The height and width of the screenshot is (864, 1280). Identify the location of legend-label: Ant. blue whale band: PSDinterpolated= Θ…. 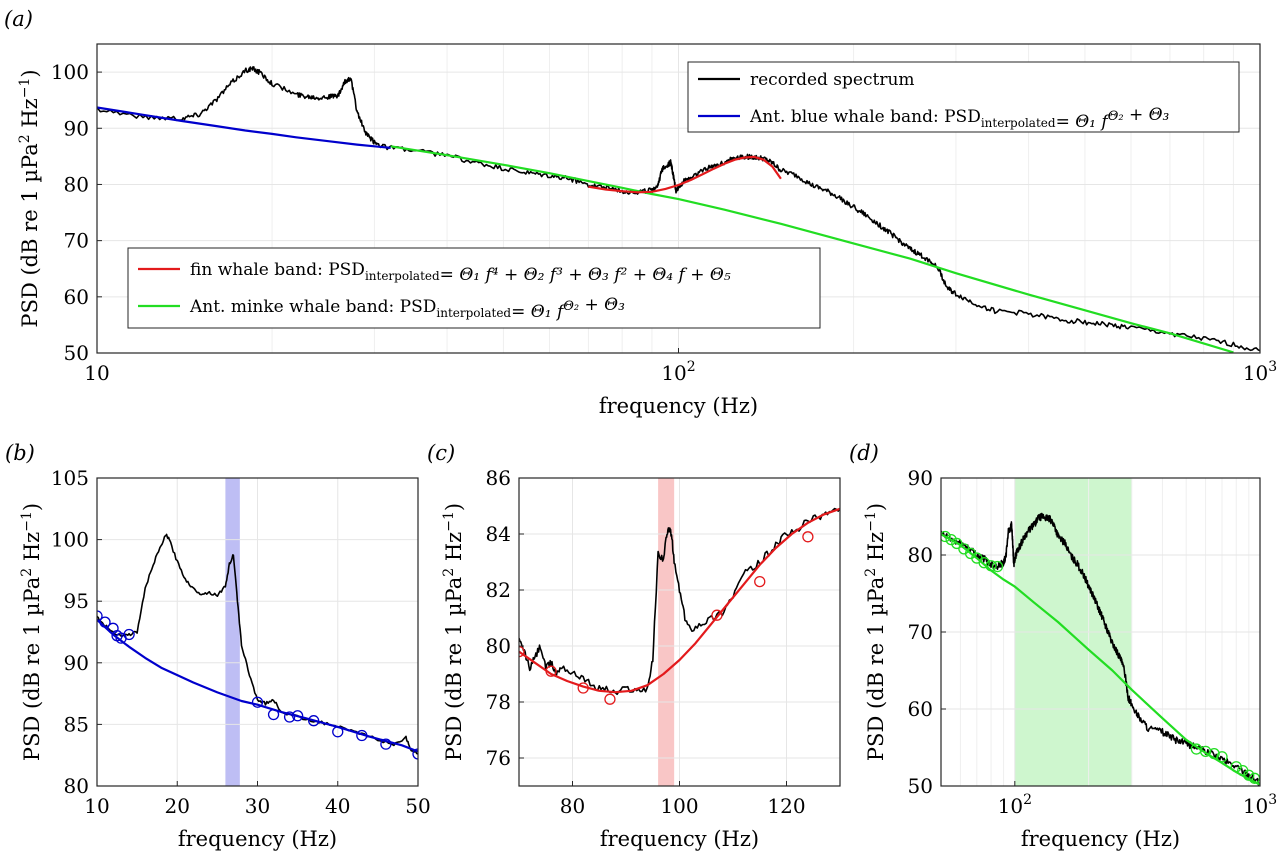
(959, 118).